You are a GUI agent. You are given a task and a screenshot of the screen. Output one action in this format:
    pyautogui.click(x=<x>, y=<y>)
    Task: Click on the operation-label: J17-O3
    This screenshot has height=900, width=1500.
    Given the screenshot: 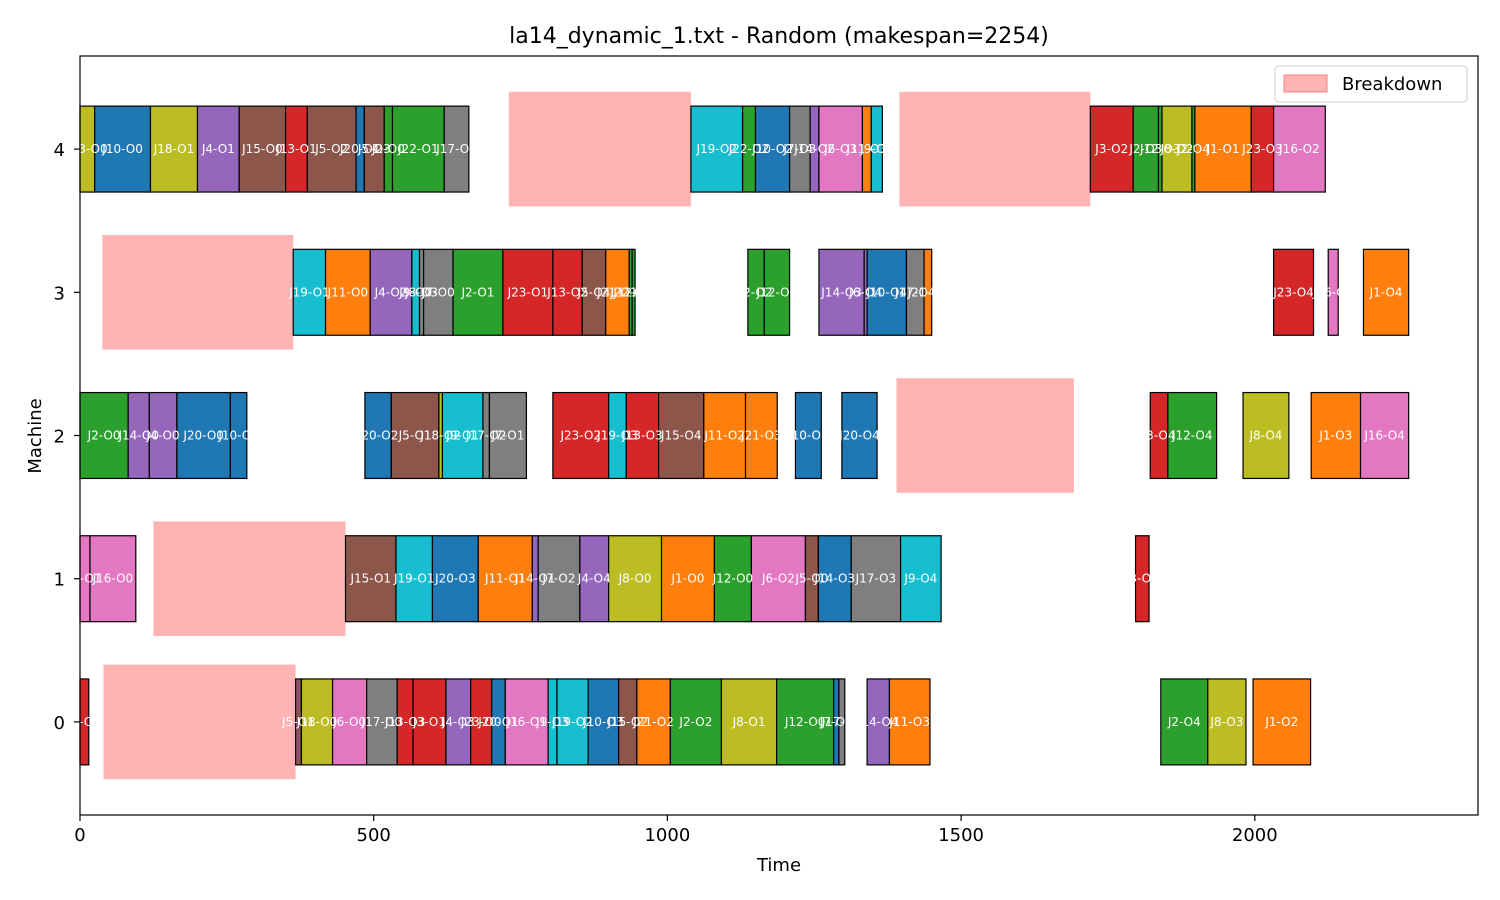 What is the action you would take?
    pyautogui.click(x=876, y=579)
    